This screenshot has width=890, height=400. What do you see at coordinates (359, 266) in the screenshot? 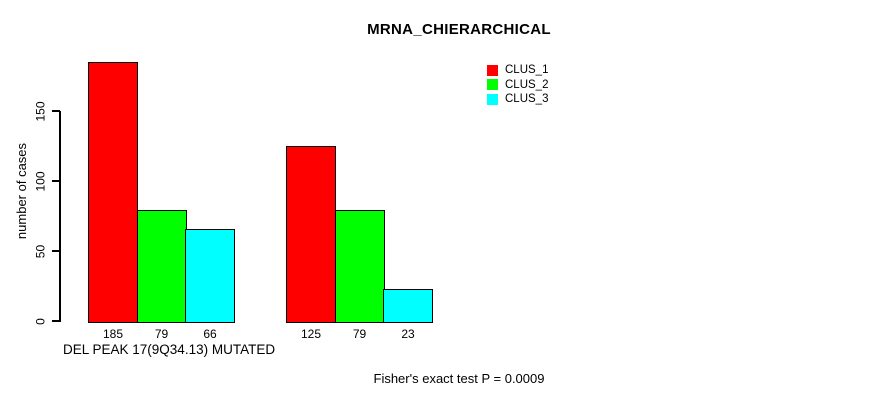
I see `bar-clus_2-group2` at bounding box center [359, 266].